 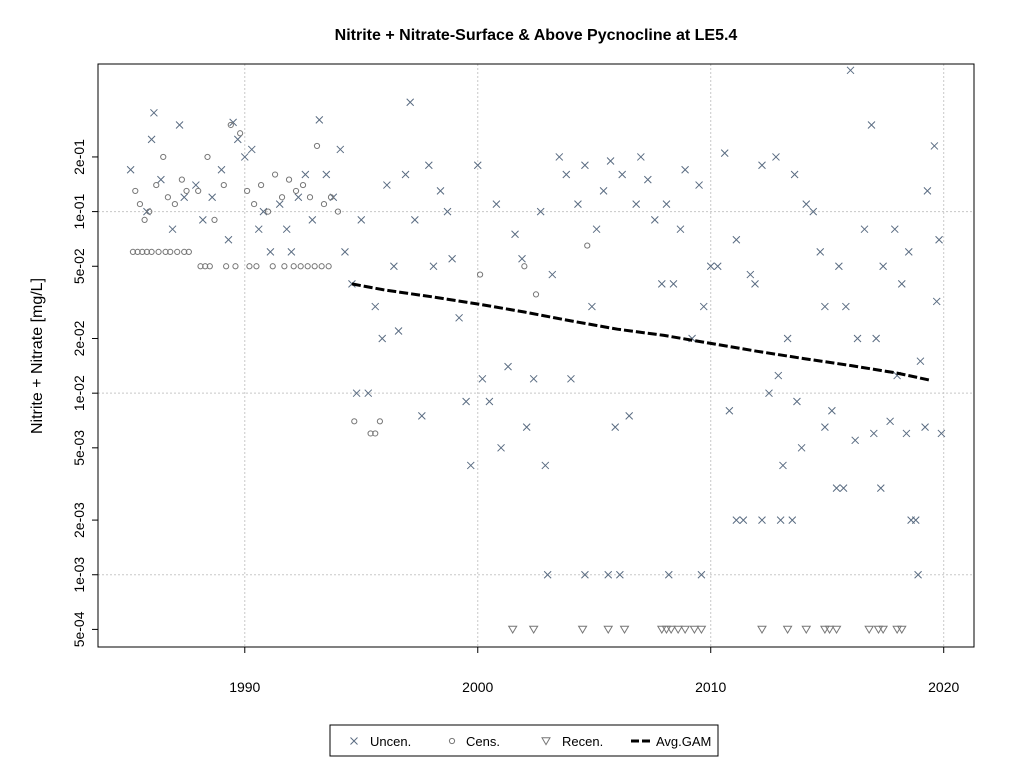 I want to click on y-axis-label: Nitrite + Nitrate [mg/L], so click(x=37, y=356).